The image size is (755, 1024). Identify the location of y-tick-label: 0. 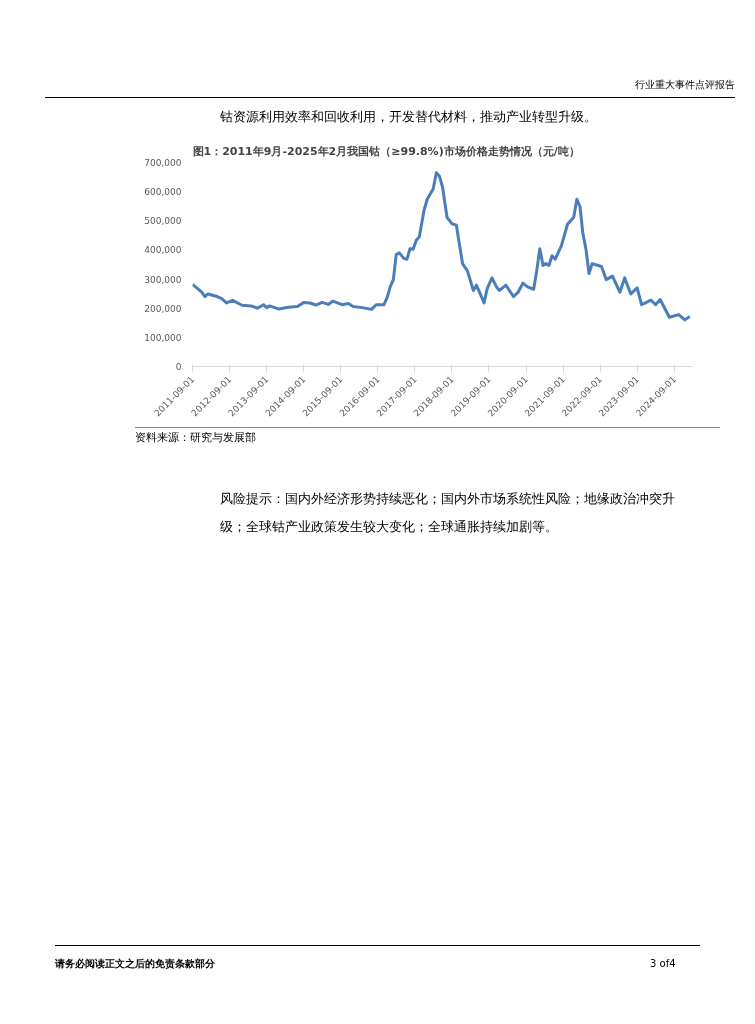
(178, 367).